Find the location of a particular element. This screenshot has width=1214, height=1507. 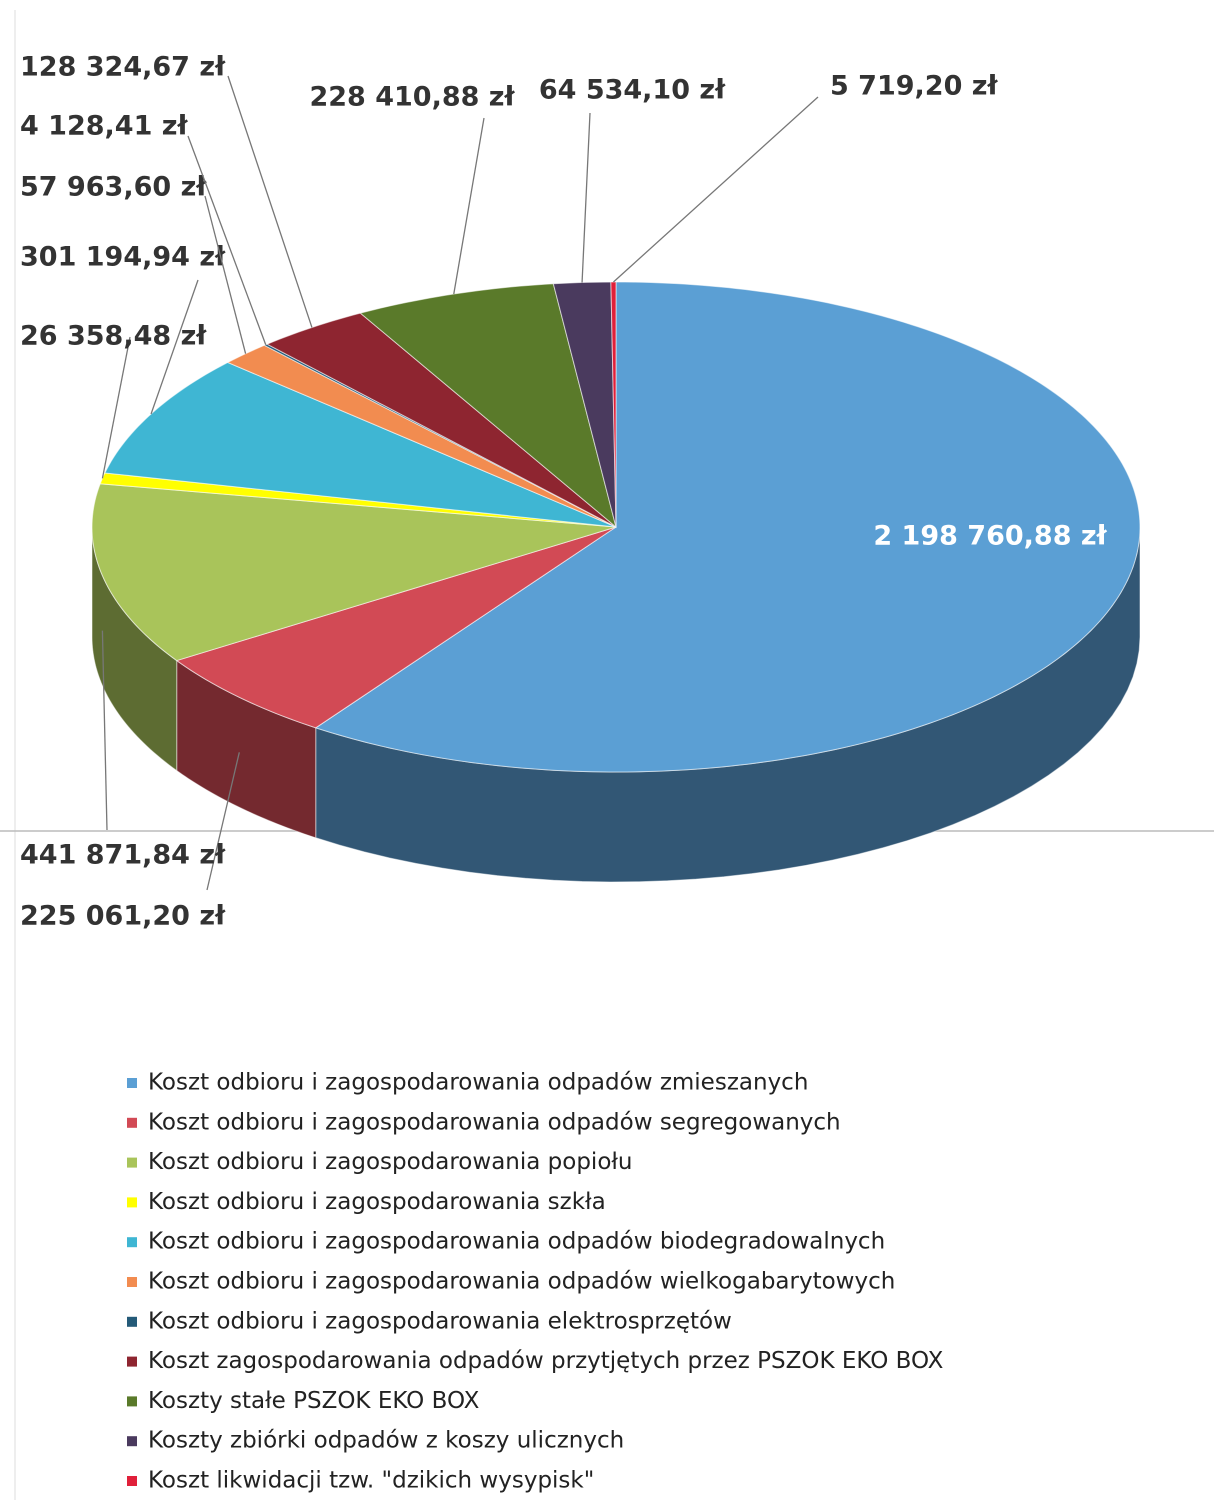

value-label: 57 963,60 zł is located at coordinates (113, 187).